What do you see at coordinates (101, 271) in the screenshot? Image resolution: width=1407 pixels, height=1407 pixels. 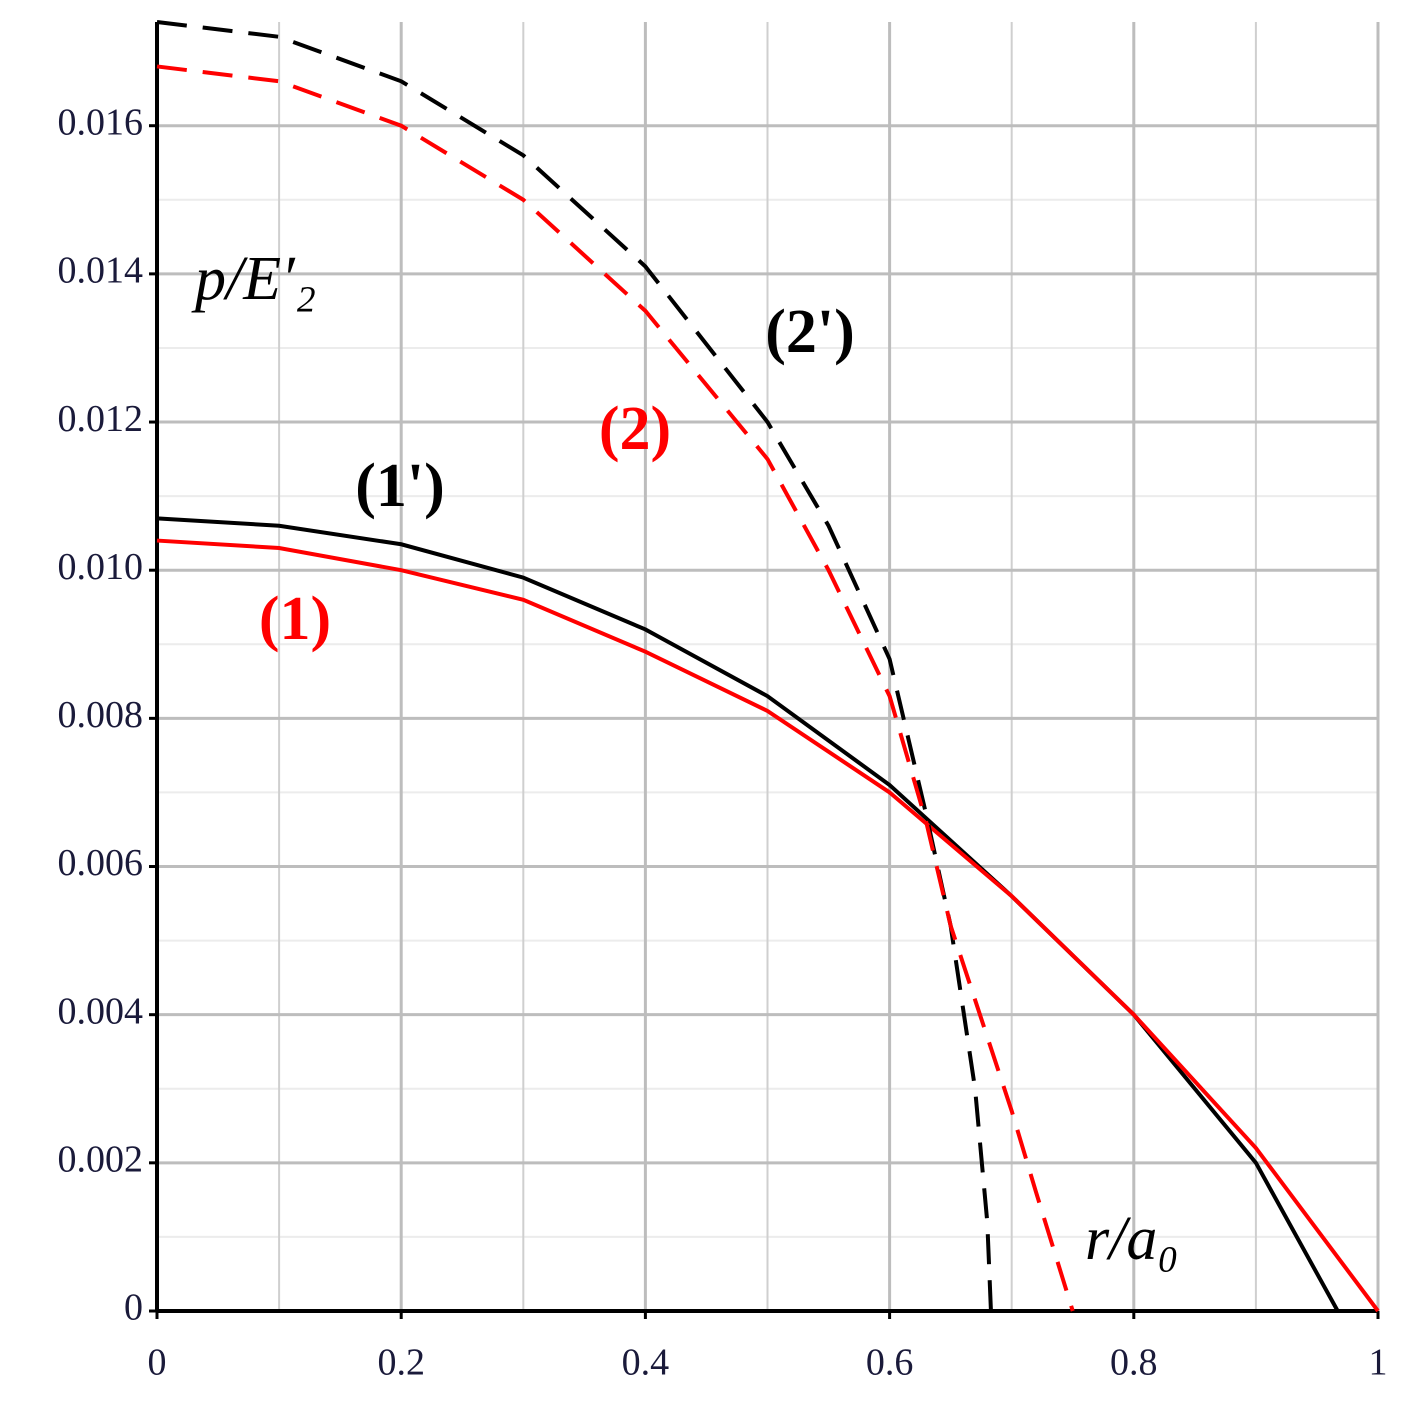 I see `y-tick-label: 0.014` at bounding box center [101, 271].